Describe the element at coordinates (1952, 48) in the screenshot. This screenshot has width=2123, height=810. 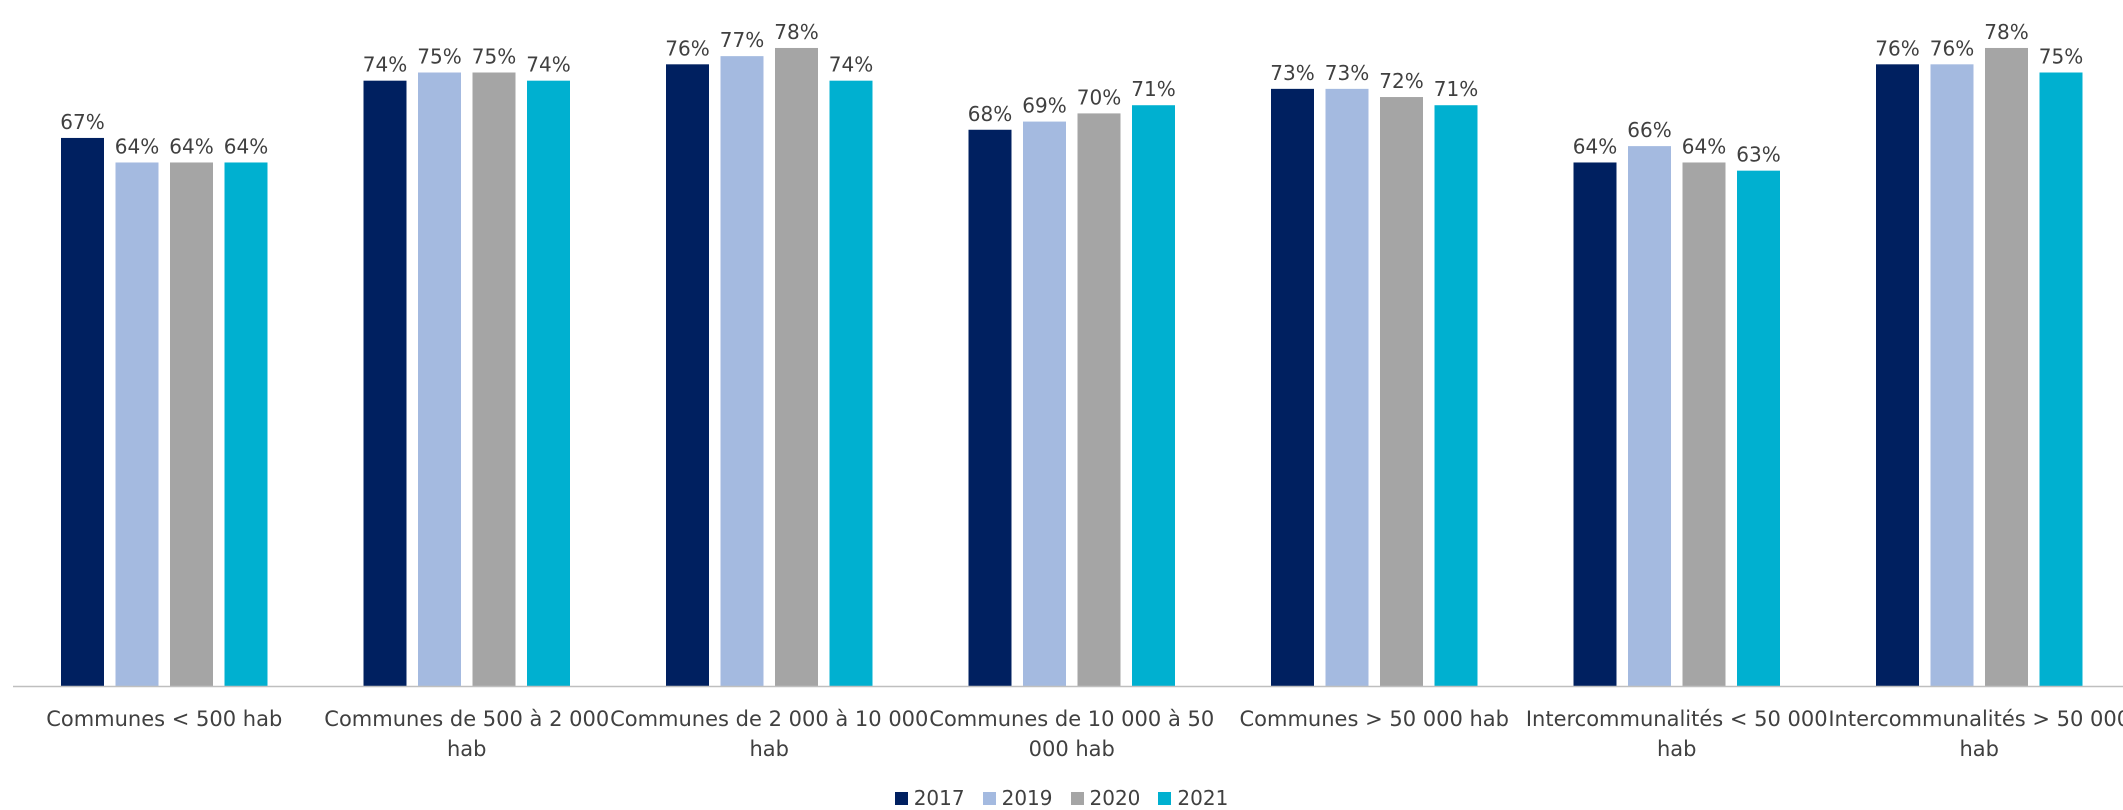
I see `data-label-2019-cat-7: 76%` at that location.